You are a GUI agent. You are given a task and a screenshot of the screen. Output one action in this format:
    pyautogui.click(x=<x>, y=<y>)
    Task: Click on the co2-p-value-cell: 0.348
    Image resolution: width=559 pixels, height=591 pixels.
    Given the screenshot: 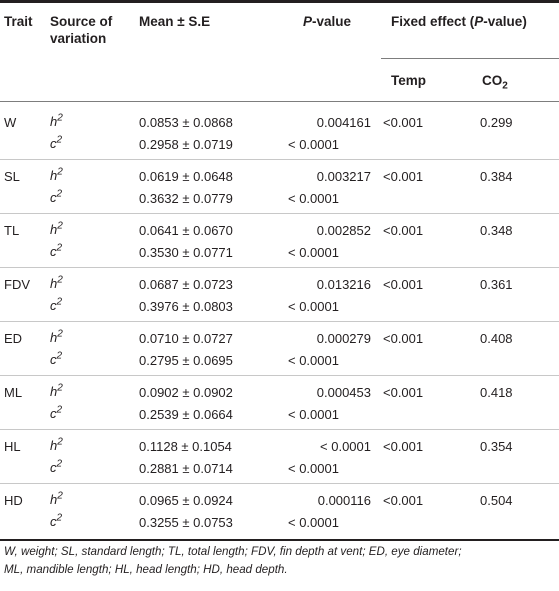 What is the action you would take?
    pyautogui.click(x=496, y=230)
    